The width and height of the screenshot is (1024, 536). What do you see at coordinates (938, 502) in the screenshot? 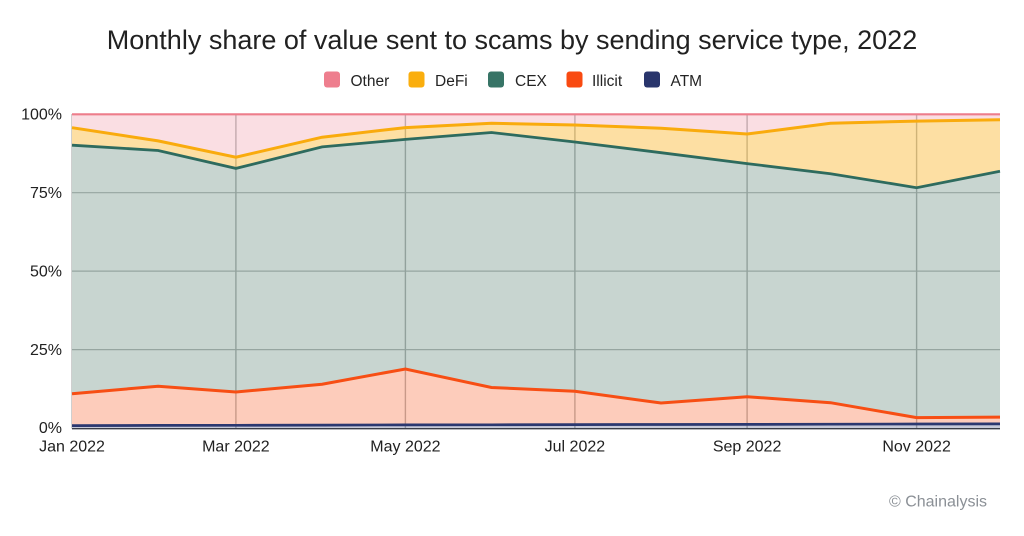
I see `svg-text: © Chainalysis` at bounding box center [938, 502].